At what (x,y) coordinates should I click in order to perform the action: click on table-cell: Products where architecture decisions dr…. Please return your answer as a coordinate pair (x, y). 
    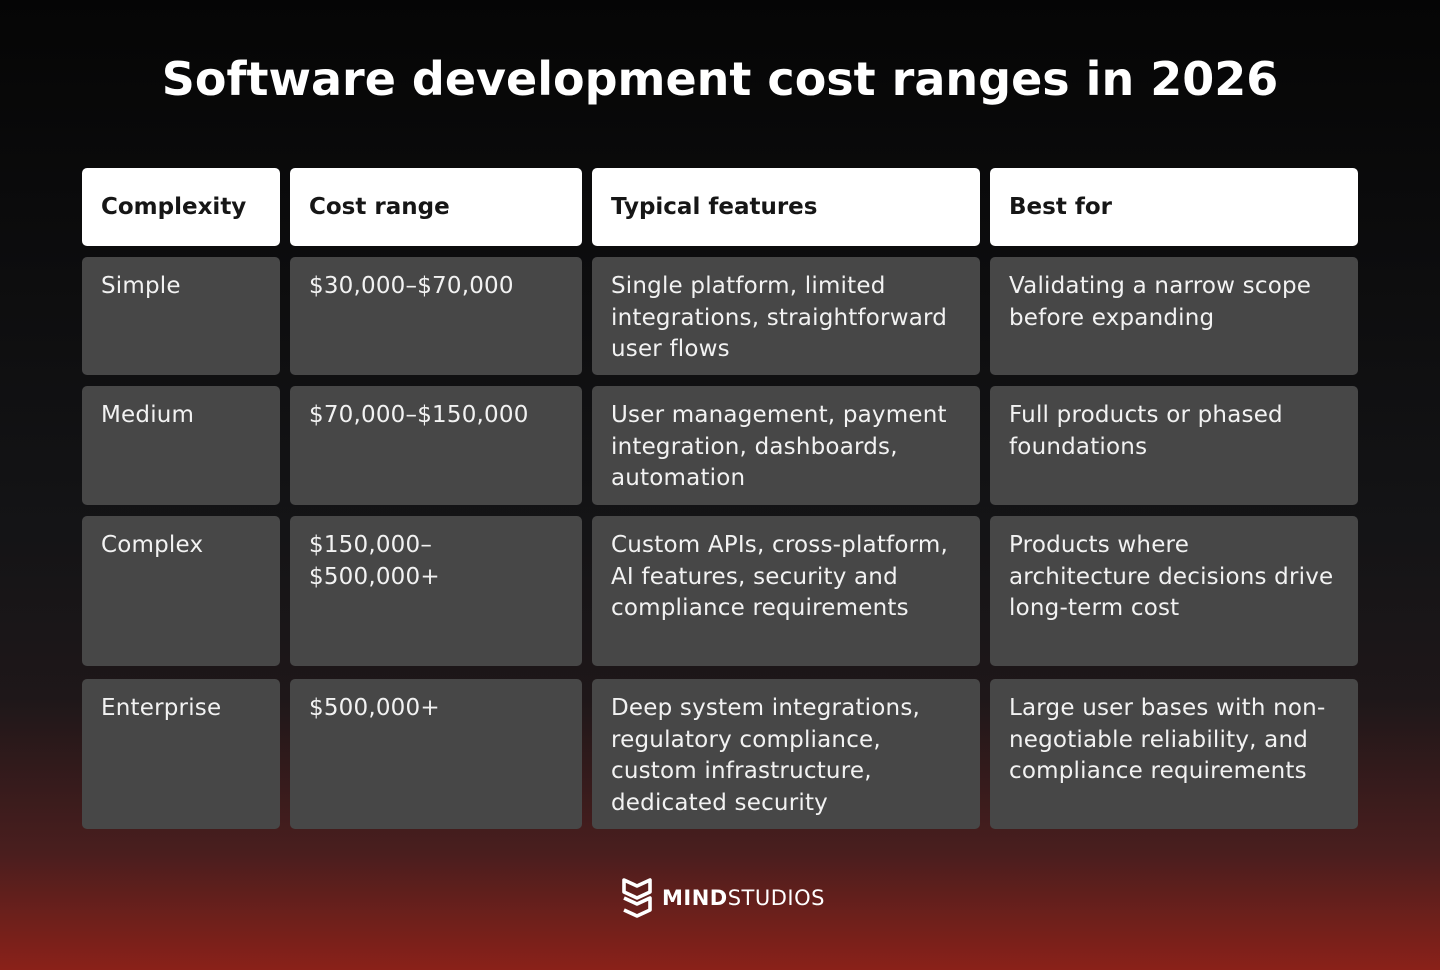
    Looking at the image, I should click on (1174, 591).